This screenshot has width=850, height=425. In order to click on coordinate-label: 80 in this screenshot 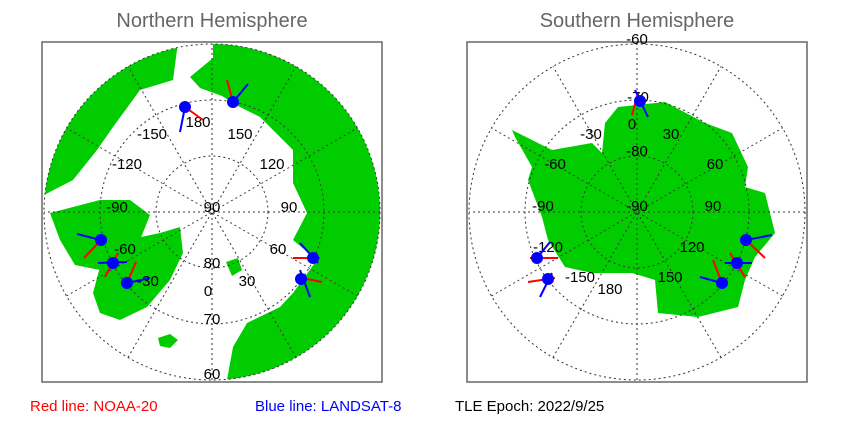, I will do `click(212, 263)`.